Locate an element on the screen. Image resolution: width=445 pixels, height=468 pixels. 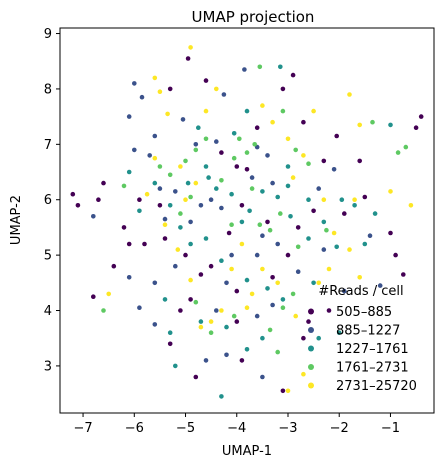
x-tick-label: −1 is located at coordinates (390, 428).